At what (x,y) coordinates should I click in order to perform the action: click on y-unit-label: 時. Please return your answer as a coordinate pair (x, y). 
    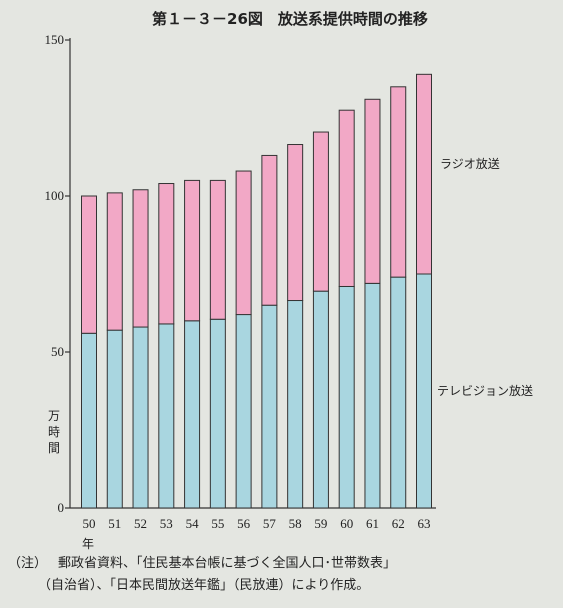
    Looking at the image, I should click on (54, 432).